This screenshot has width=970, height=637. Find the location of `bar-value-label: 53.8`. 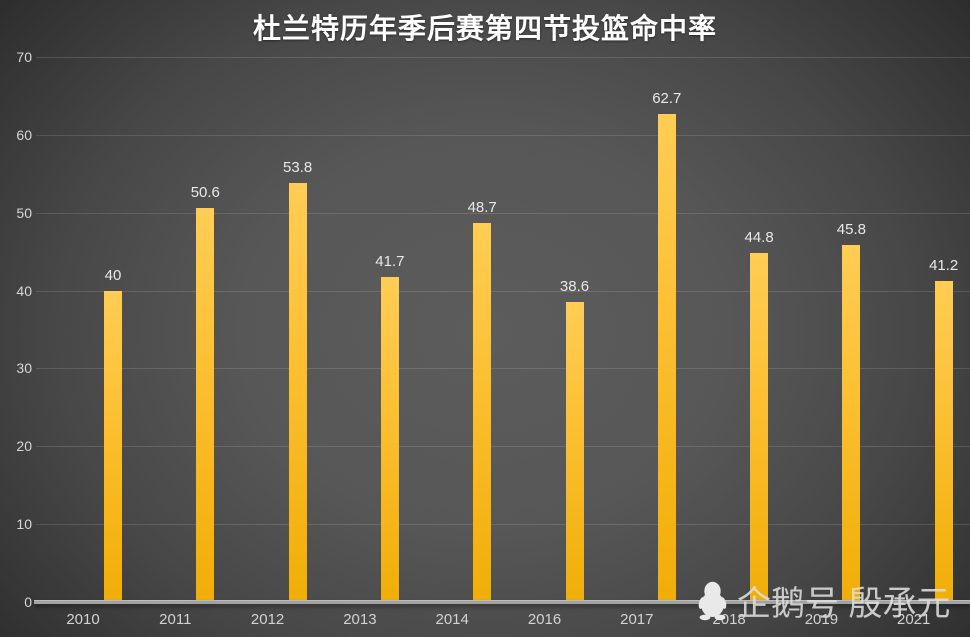

bar-value-label: 53.8 is located at coordinates (297, 168).